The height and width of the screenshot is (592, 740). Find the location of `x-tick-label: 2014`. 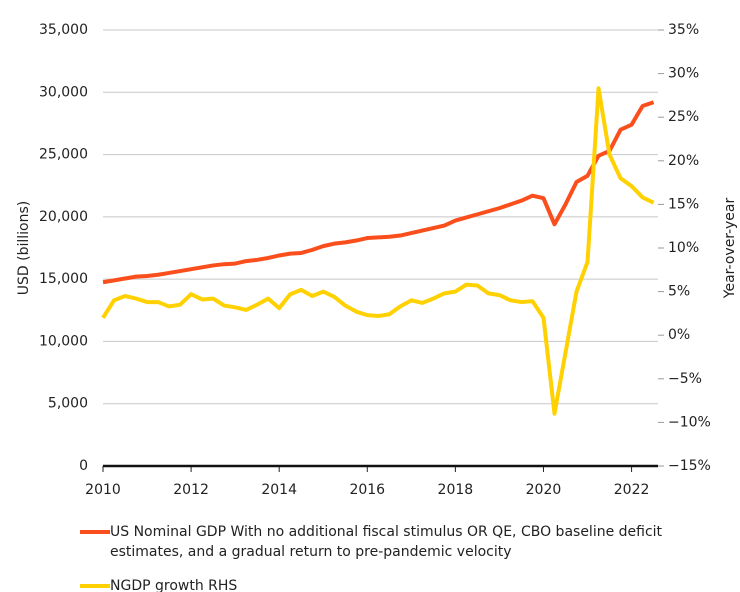

x-tick-label: 2014 is located at coordinates (279, 490).